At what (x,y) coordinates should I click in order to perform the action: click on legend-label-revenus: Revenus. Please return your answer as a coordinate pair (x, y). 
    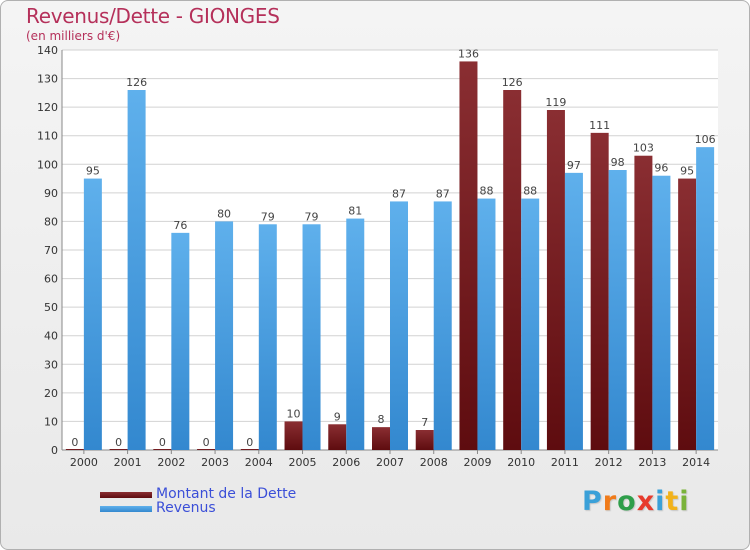
    Looking at the image, I should click on (186, 508).